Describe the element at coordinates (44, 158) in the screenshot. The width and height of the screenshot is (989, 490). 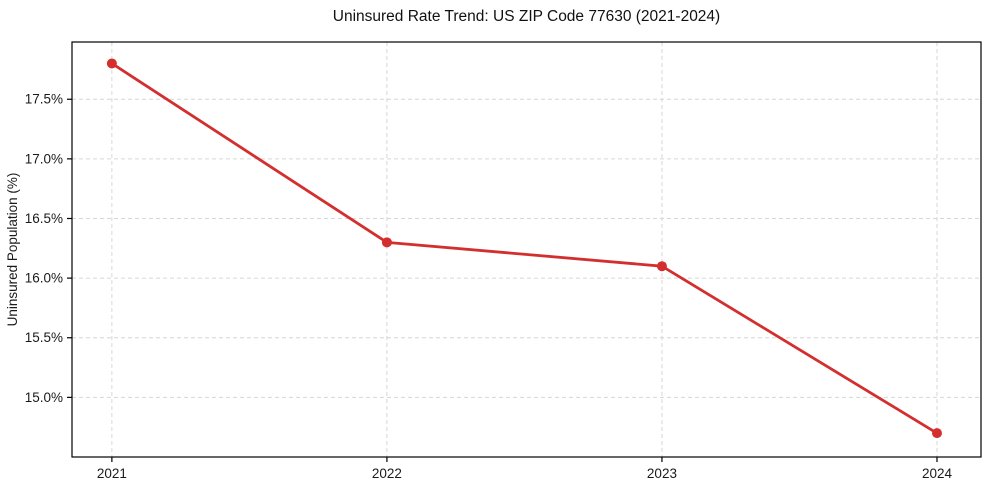
I see `y-tick-label: 17.0%` at that location.